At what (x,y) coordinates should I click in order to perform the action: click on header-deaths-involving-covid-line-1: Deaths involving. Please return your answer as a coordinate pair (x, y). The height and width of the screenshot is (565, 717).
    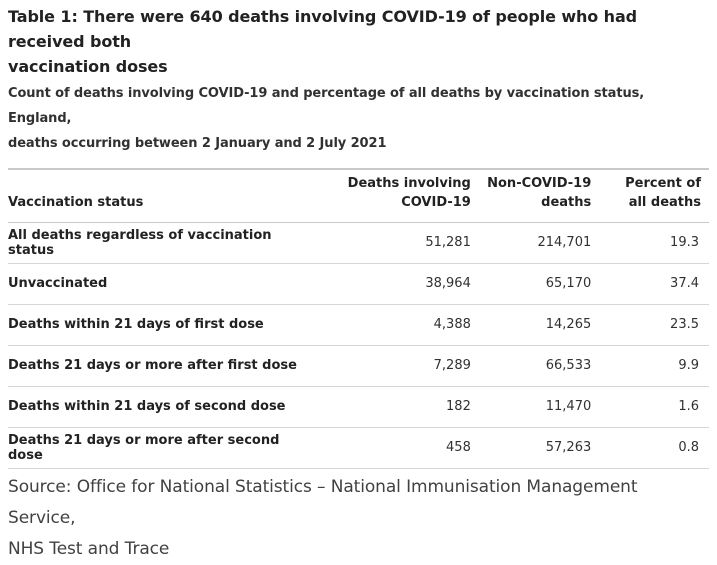
    Looking at the image, I should click on (409, 183).